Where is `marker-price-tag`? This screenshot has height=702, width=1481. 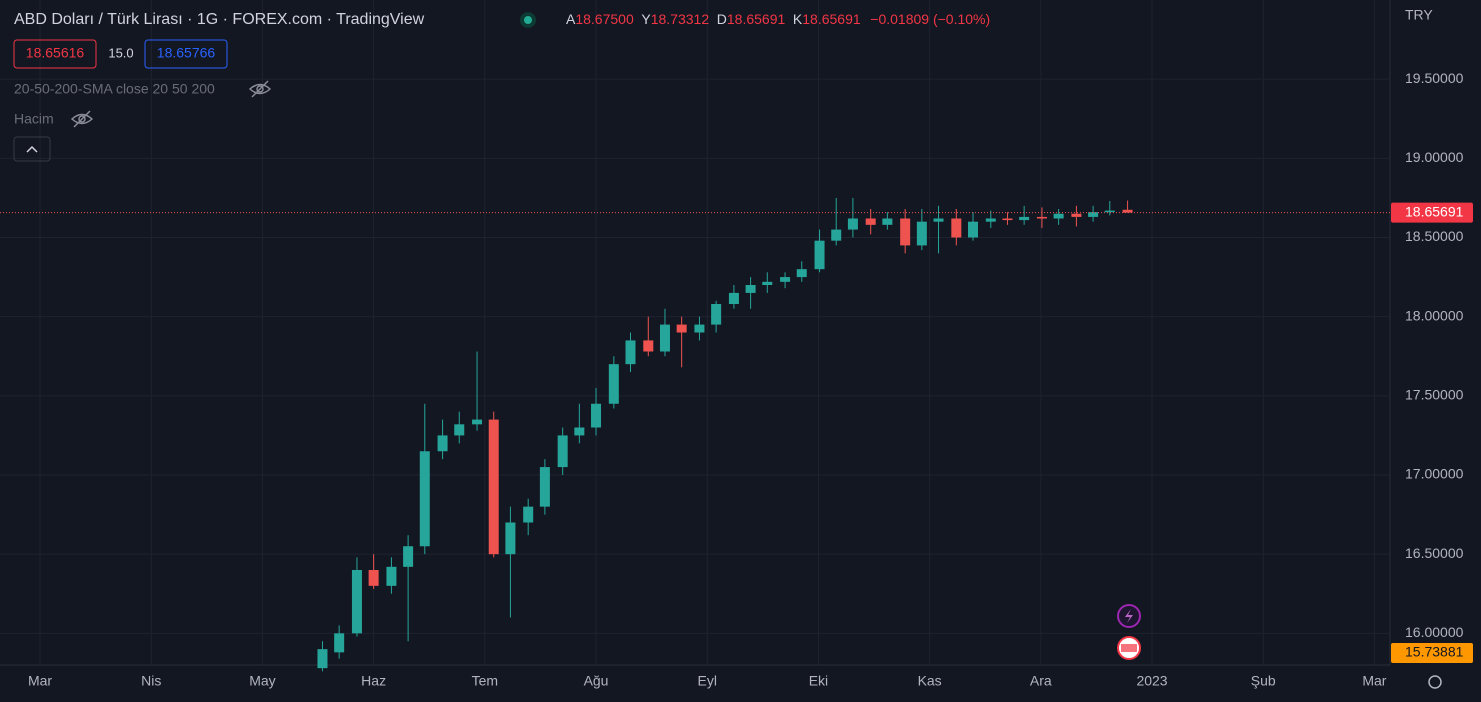 marker-price-tag is located at coordinates (1432, 653).